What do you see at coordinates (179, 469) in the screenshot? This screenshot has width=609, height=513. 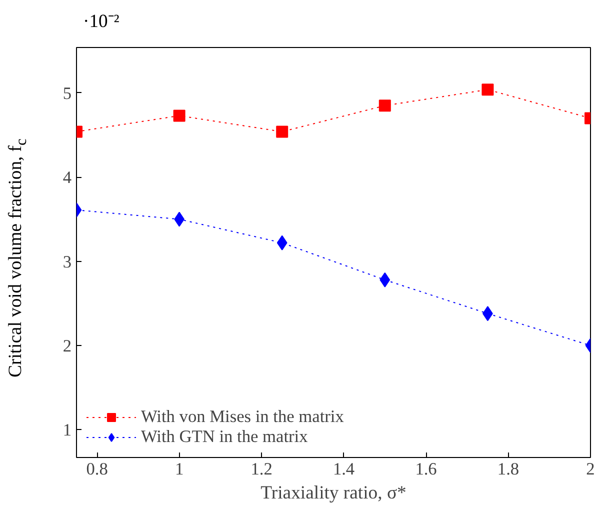 I see `x-tick-label: 1` at bounding box center [179, 469].